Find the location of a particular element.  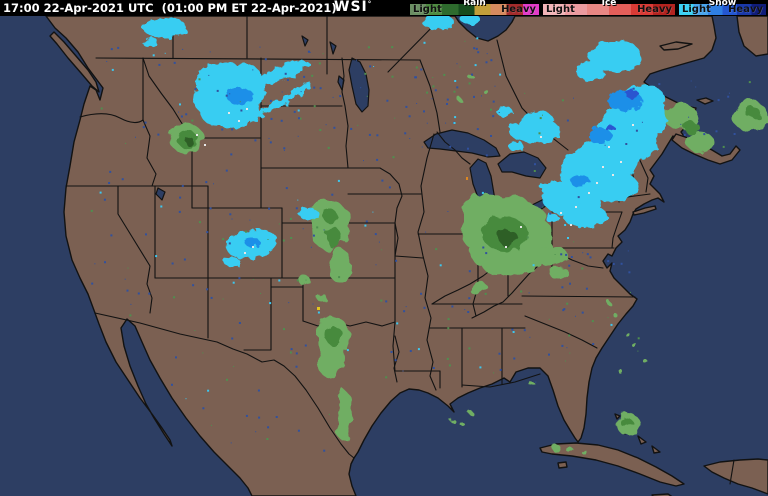

legend-snow: Snow Light Heavy is located at coordinates (722, 8).